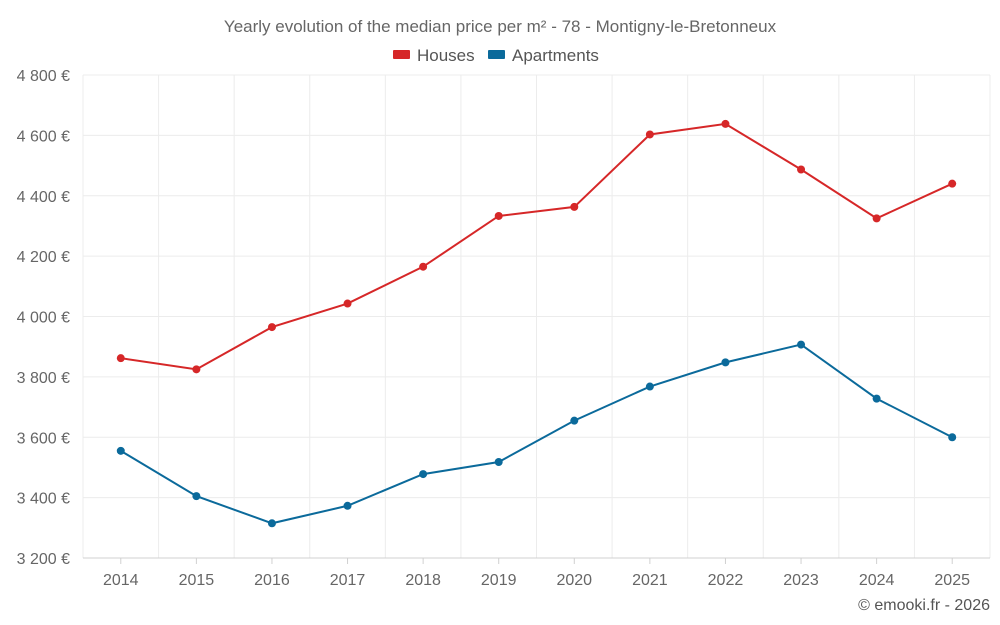  Describe the element at coordinates (43, 197) in the screenshot. I see `y-tick-label: 4 400 €` at that location.